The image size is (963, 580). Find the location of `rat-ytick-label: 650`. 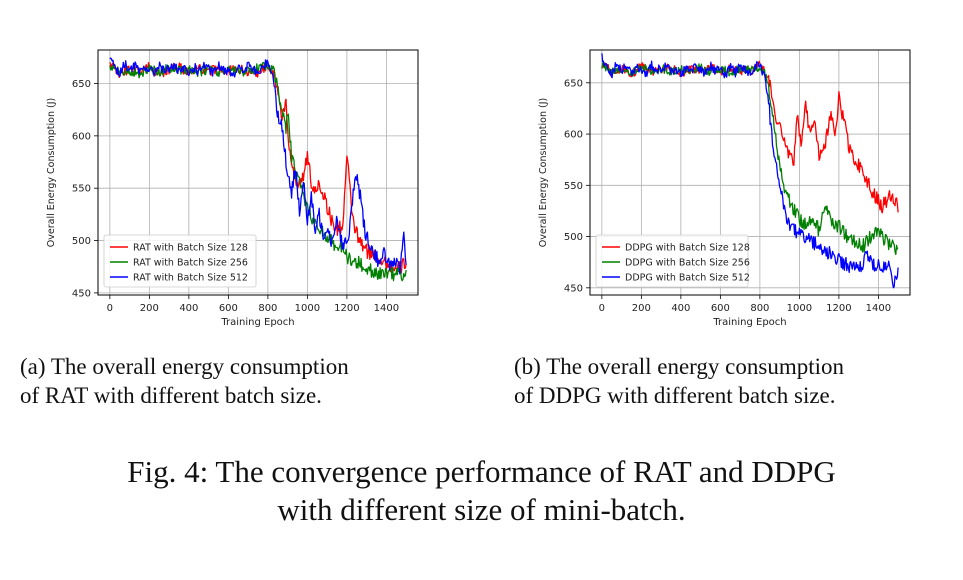

rat-ytick-label: 650 is located at coordinates (81, 84).